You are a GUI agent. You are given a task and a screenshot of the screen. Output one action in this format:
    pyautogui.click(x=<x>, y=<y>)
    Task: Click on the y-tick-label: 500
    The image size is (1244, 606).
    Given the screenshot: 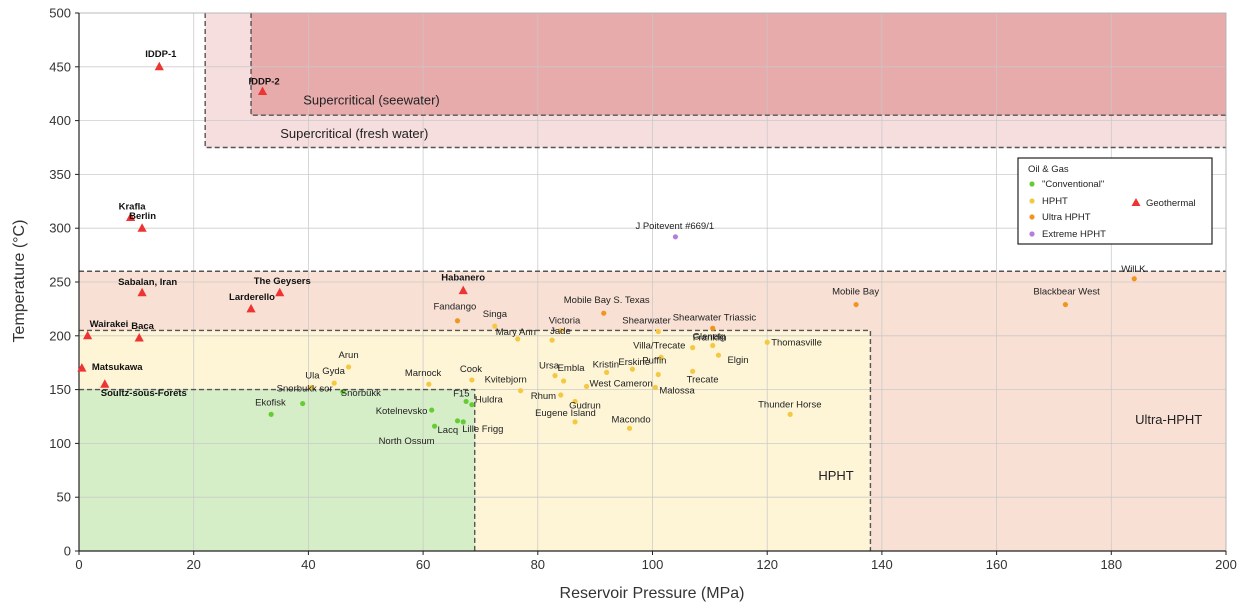 What is the action you would take?
    pyautogui.click(x=60, y=13)
    